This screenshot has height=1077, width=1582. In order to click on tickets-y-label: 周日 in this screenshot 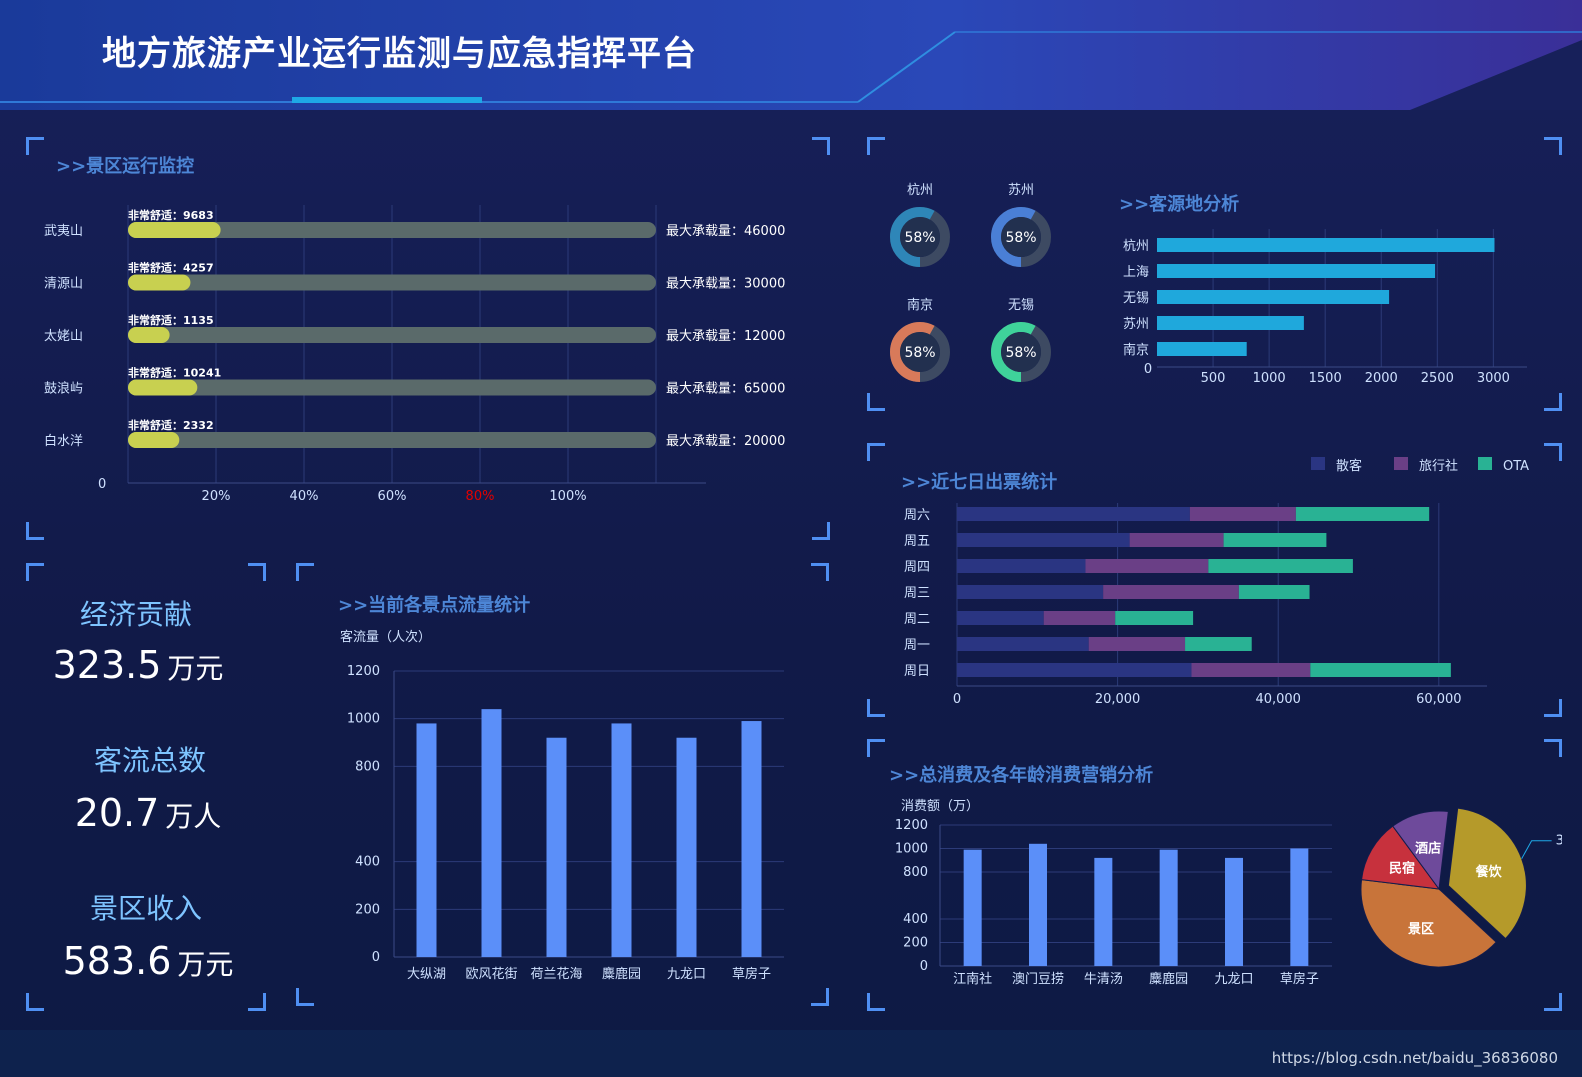, I will do `click(917, 671)`.